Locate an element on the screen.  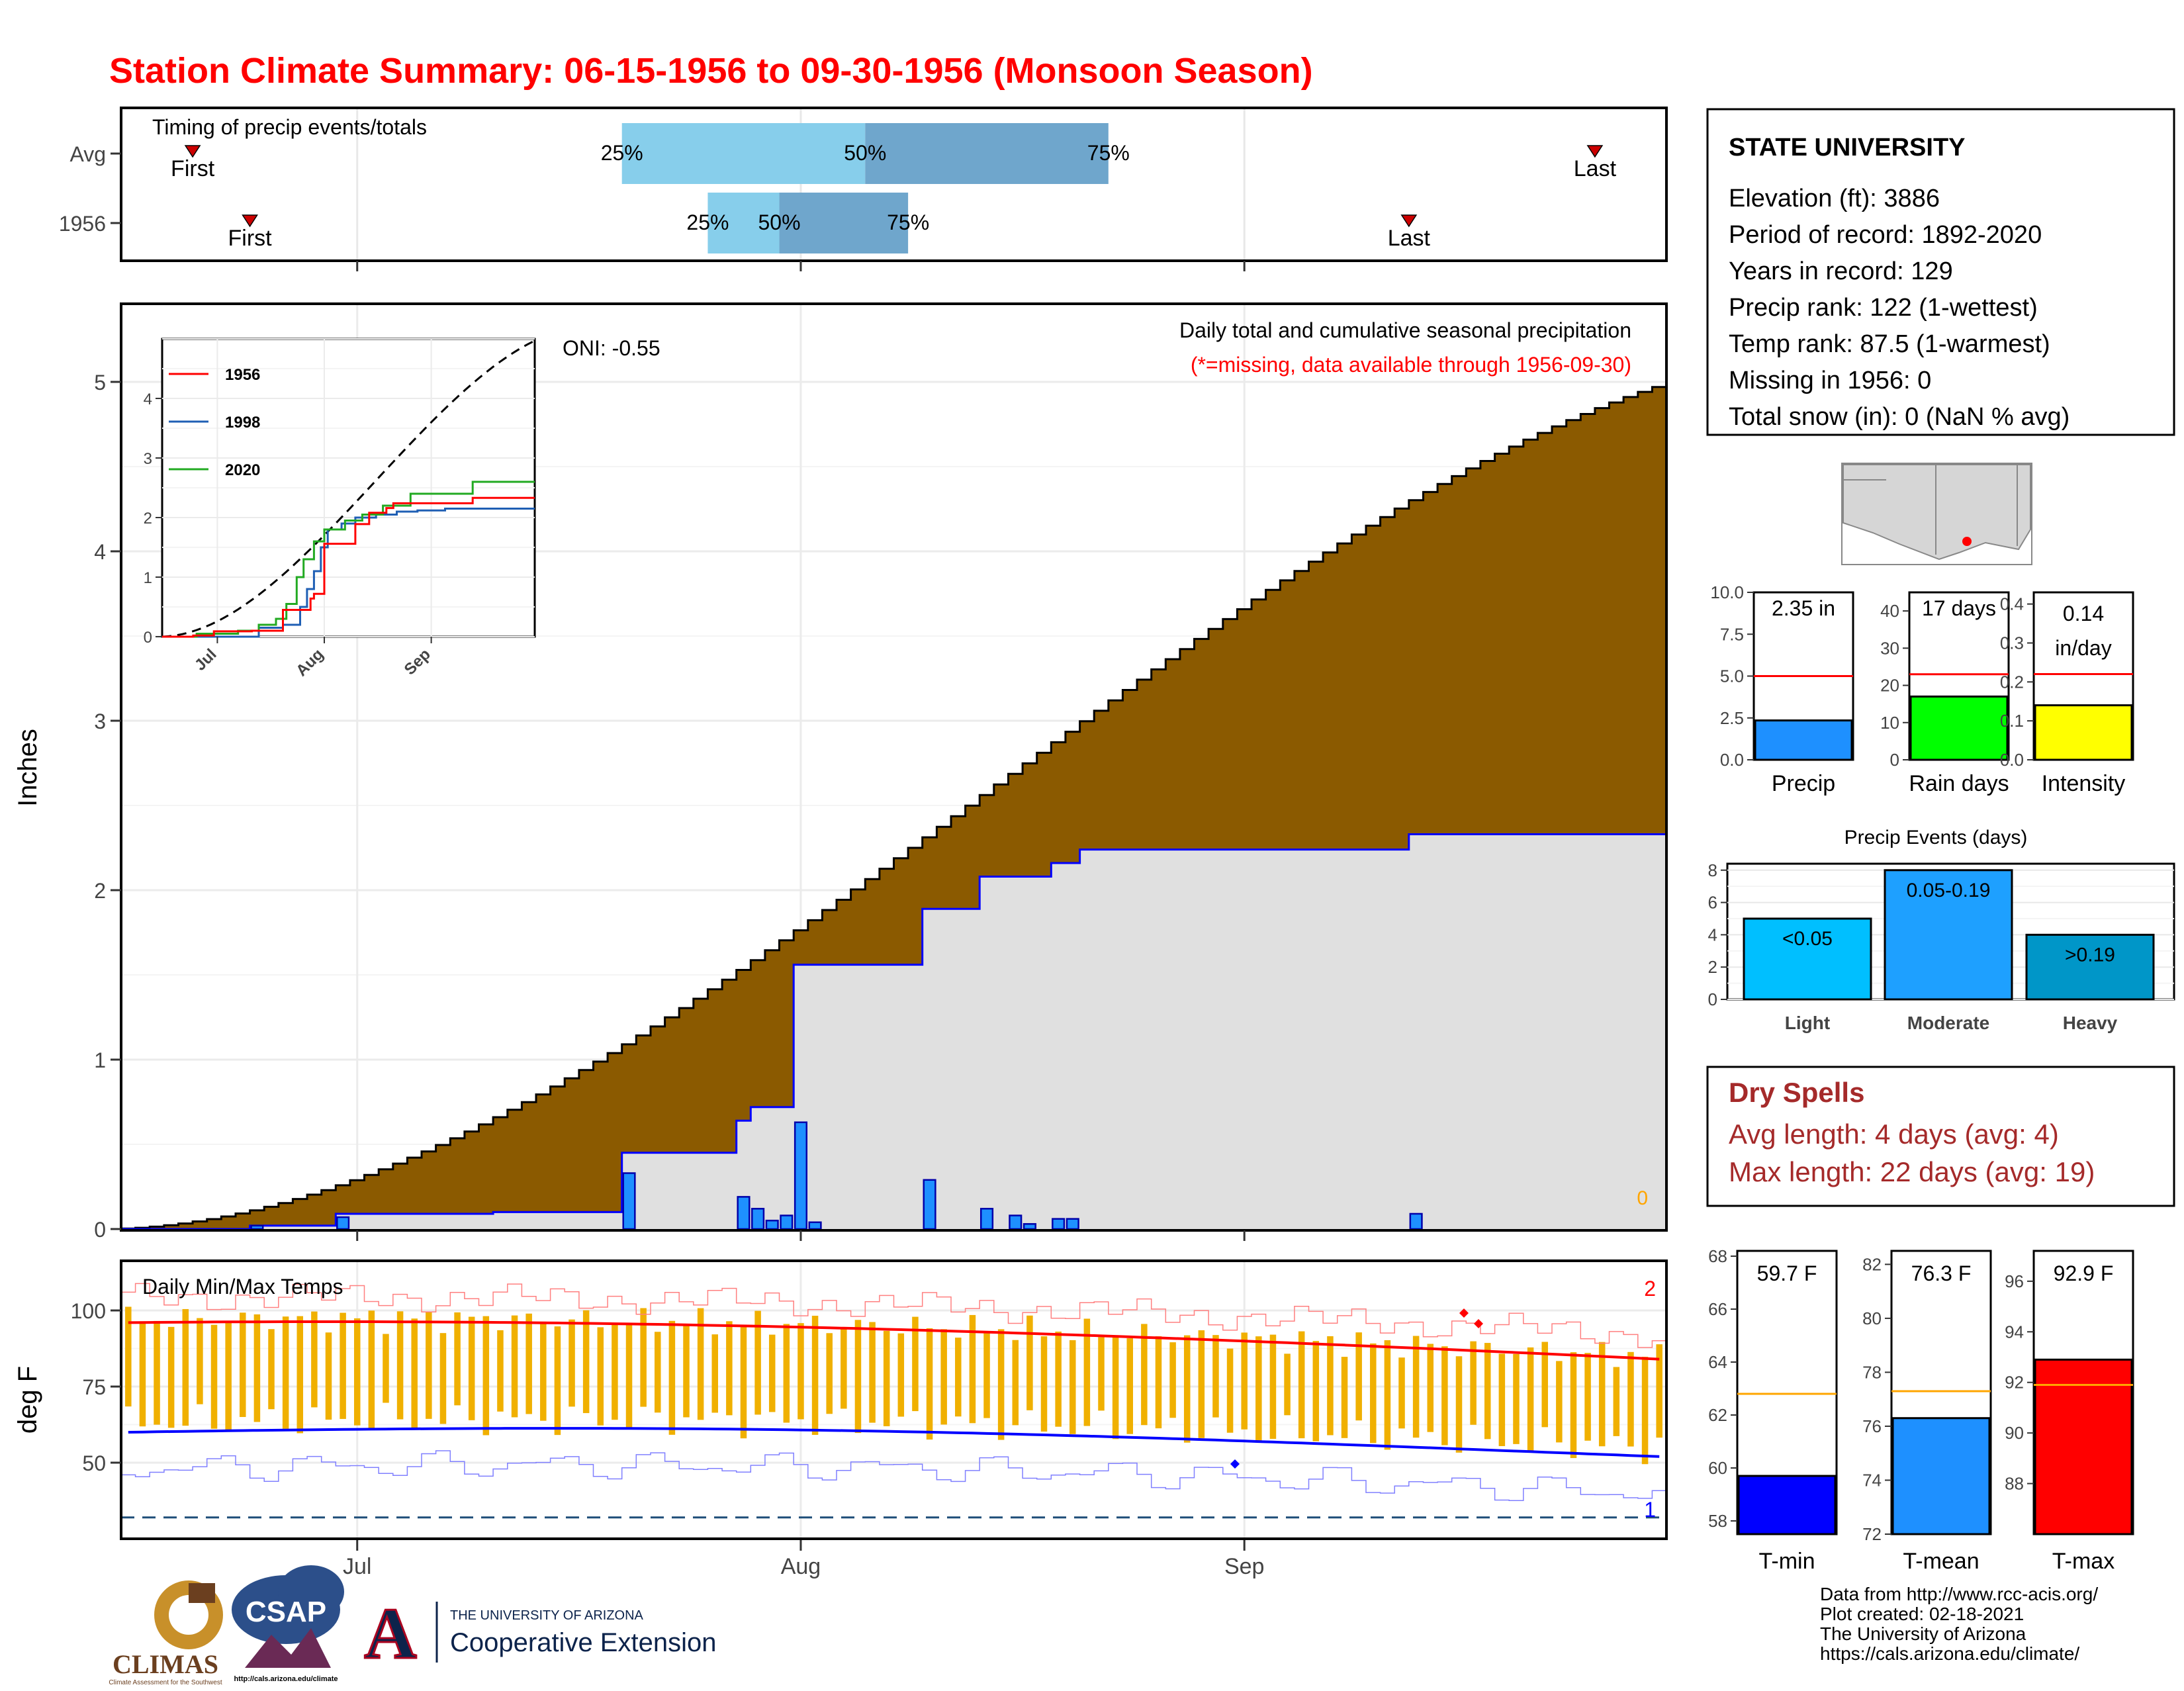
summary-bar-tick-label: 10 is located at coordinates (1889, 723).